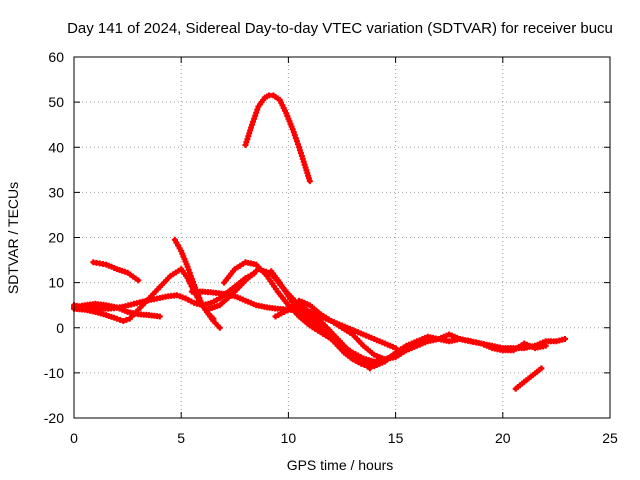 The width and height of the screenshot is (640, 480). Describe the element at coordinates (56, 192) in the screenshot. I see `y-tick-label: 30` at that location.